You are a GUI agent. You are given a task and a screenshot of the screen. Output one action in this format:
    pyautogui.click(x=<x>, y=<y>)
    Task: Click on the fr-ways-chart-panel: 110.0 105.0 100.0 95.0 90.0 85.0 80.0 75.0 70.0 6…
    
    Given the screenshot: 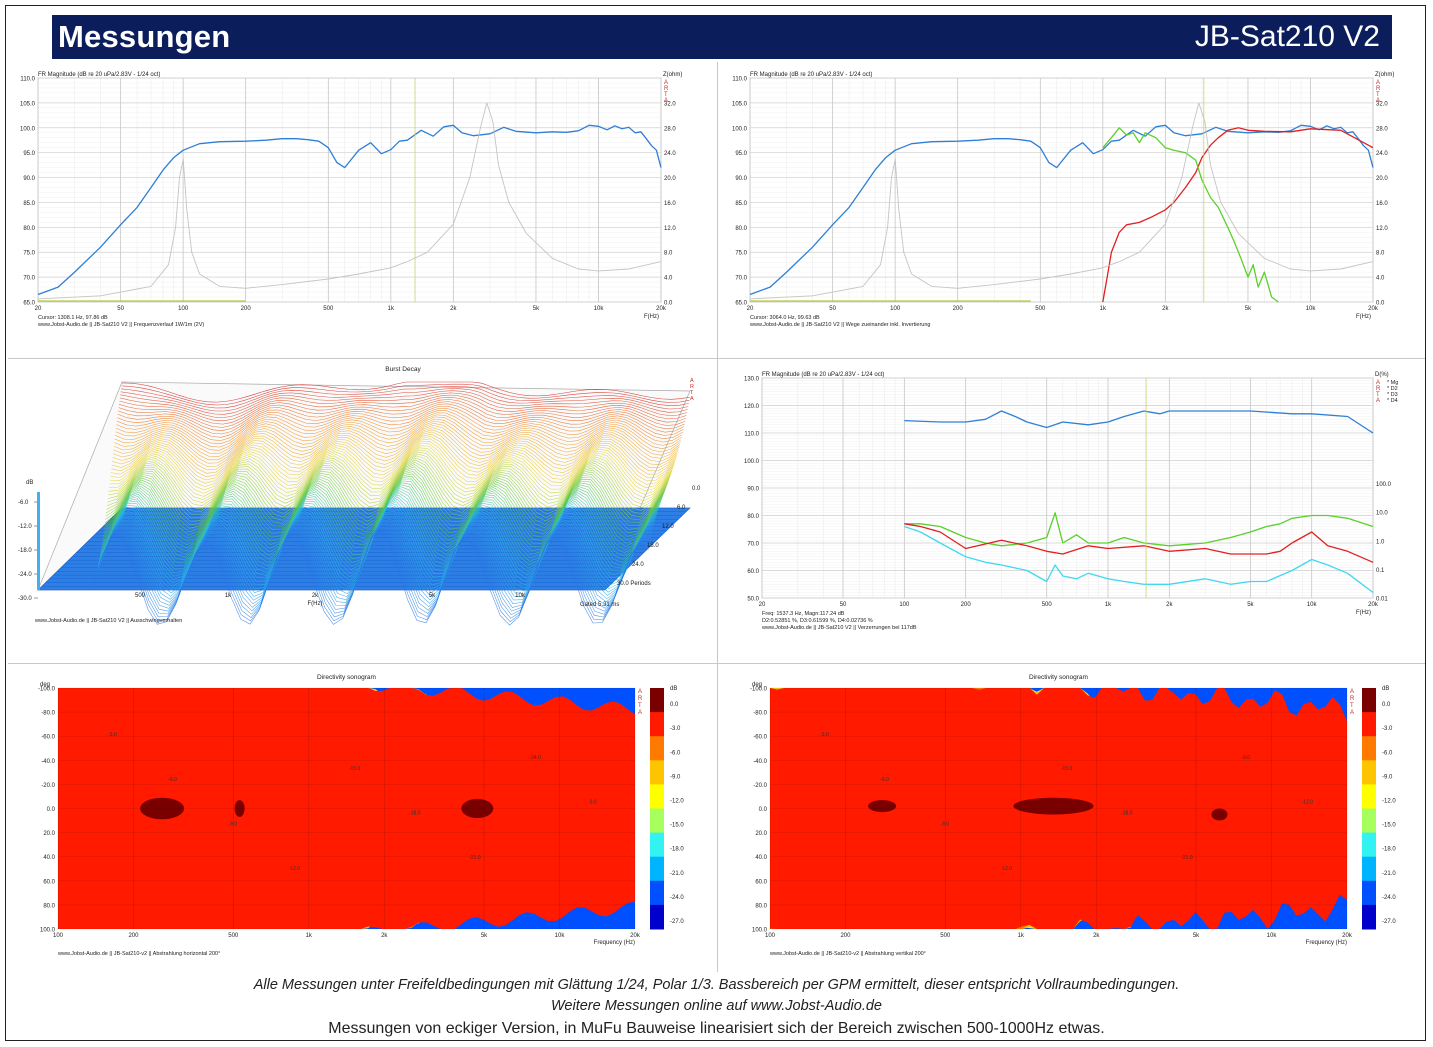 What is the action you would take?
    pyautogui.click(x=1074, y=209)
    